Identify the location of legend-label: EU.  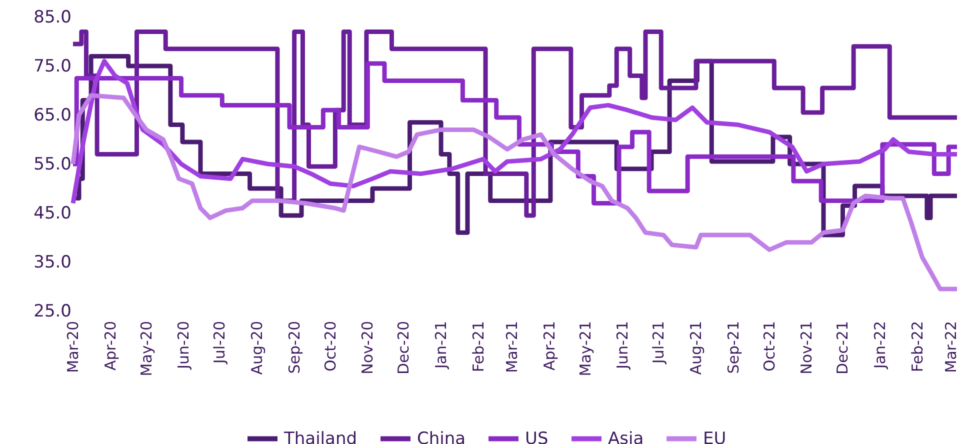
(714, 436).